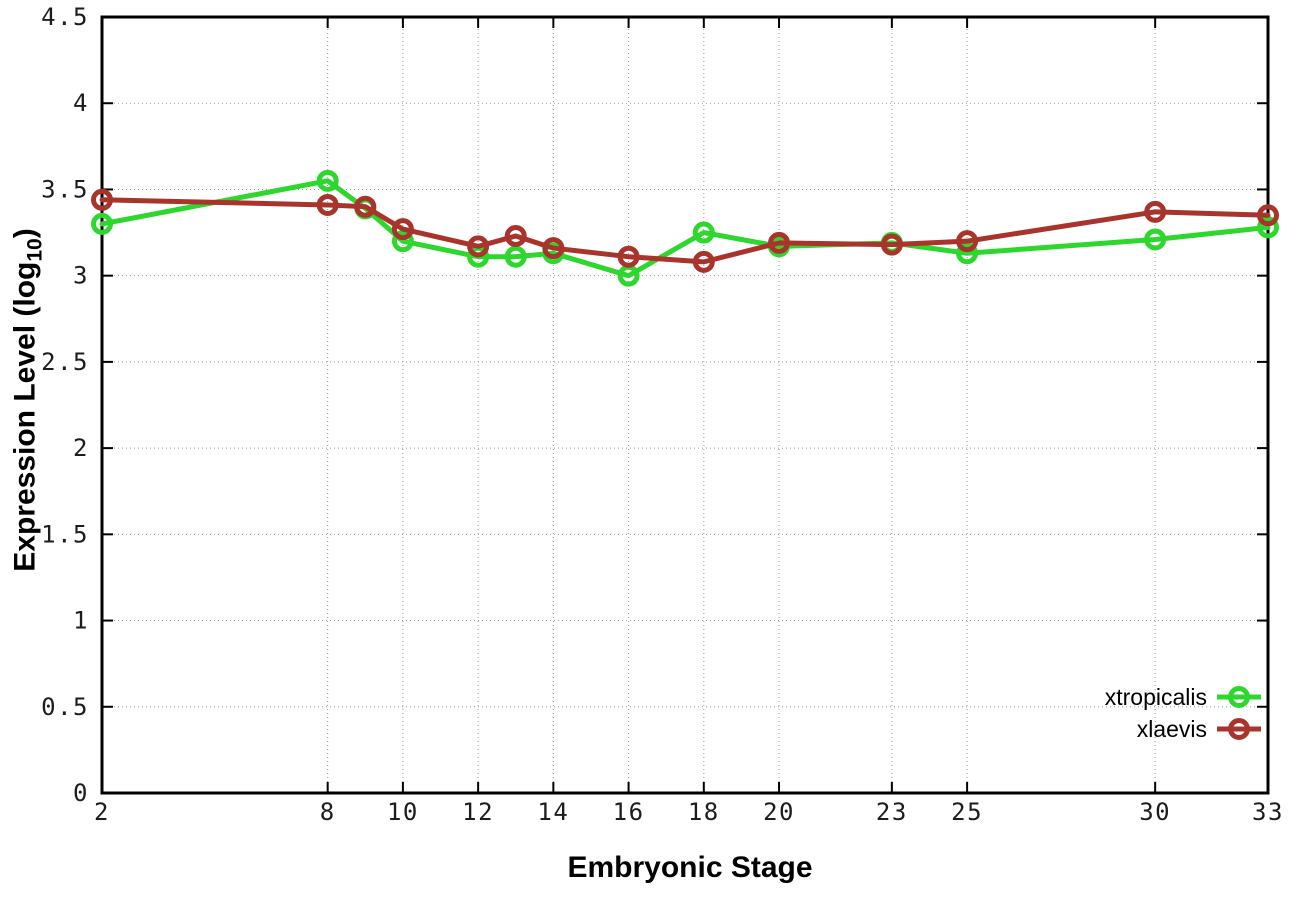 Image resolution: width=1296 pixels, height=907 pixels. I want to click on y-tick-label: 2, so click(81, 448).